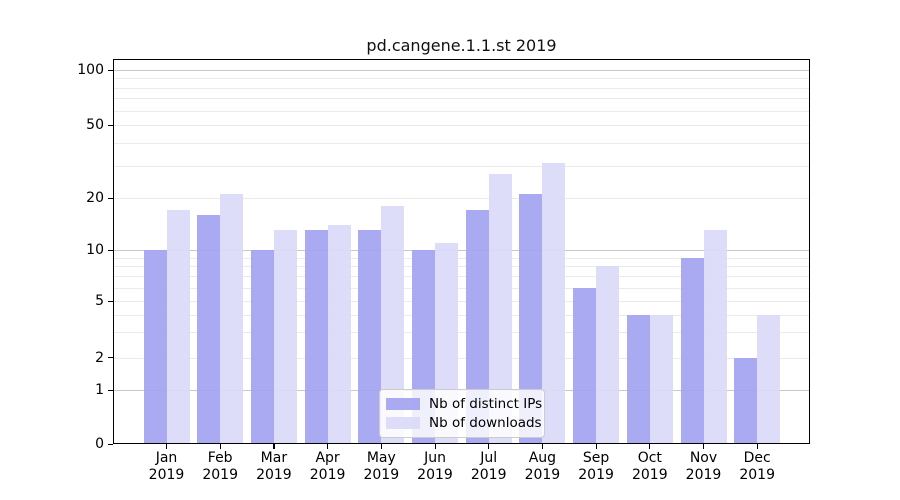 The image size is (900, 500). I want to click on legend-swatch-downloads, so click(403, 423).